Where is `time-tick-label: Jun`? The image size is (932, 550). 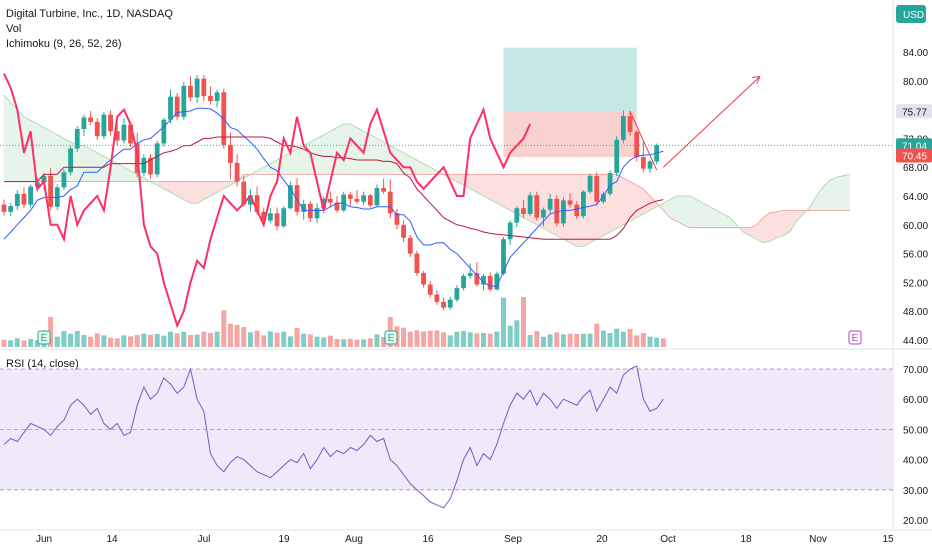
time-tick-label: Jun is located at coordinates (44, 539).